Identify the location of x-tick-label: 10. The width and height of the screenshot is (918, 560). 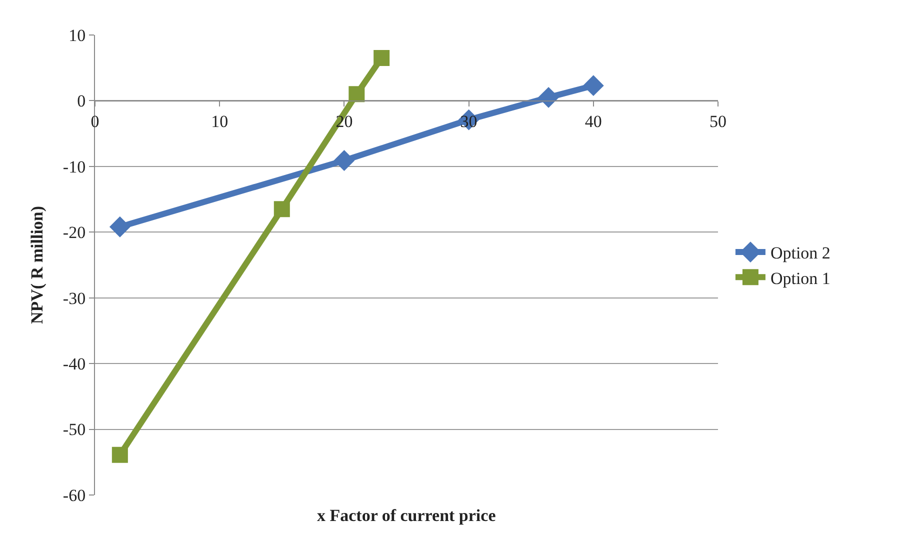
(219, 122).